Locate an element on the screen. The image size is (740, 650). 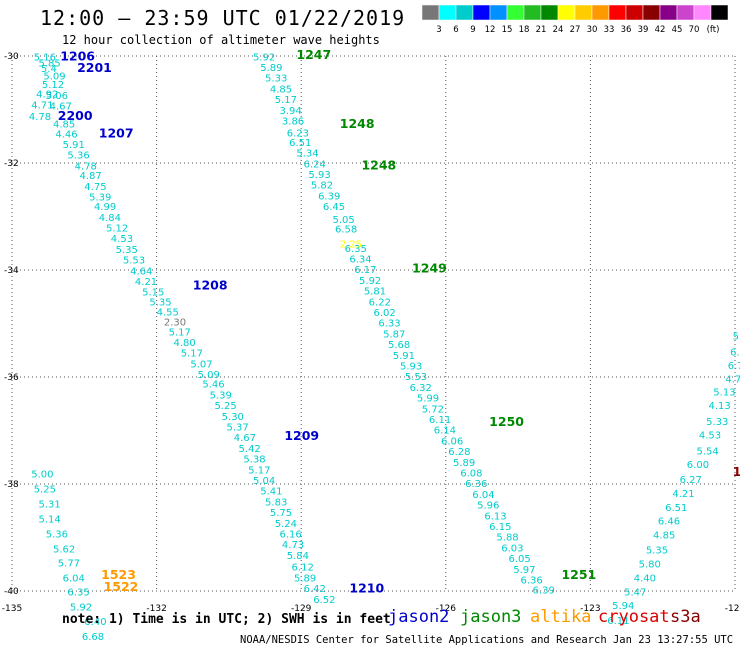
wave-height-point: 6.02 is located at coordinates (385, 313).